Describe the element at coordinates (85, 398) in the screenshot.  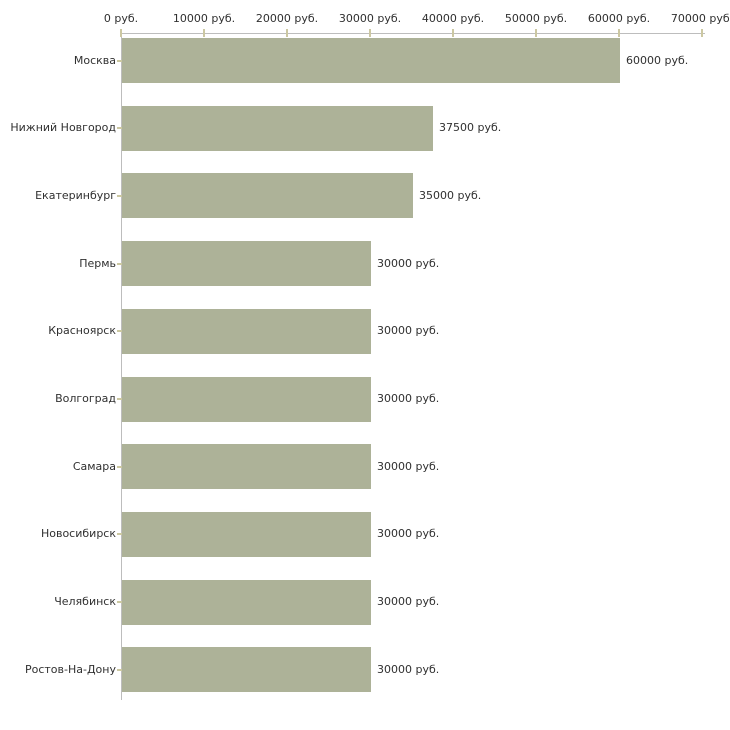
I see `category-label: Волгоград` at that location.